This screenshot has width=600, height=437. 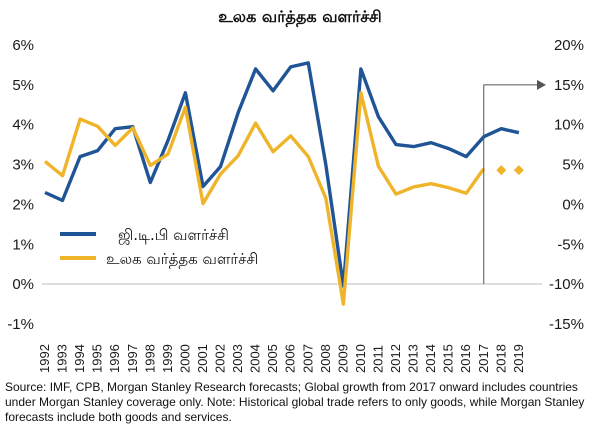 What do you see at coordinates (23, 85) in the screenshot?
I see `left-tick-label: 5%` at bounding box center [23, 85].